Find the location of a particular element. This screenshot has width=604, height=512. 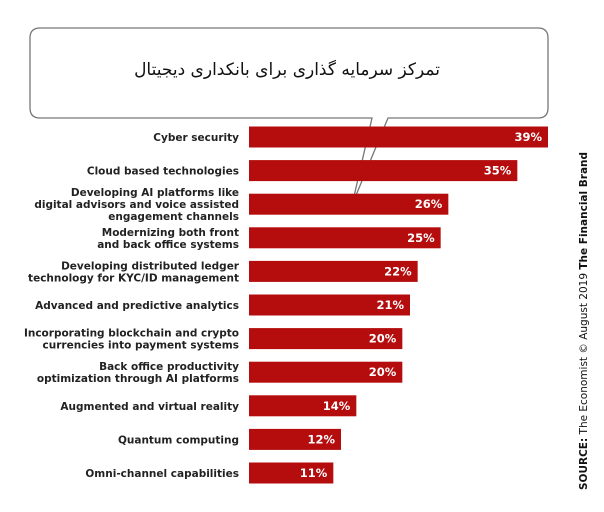

category-label: Cloud based technologies is located at coordinates (163, 172).